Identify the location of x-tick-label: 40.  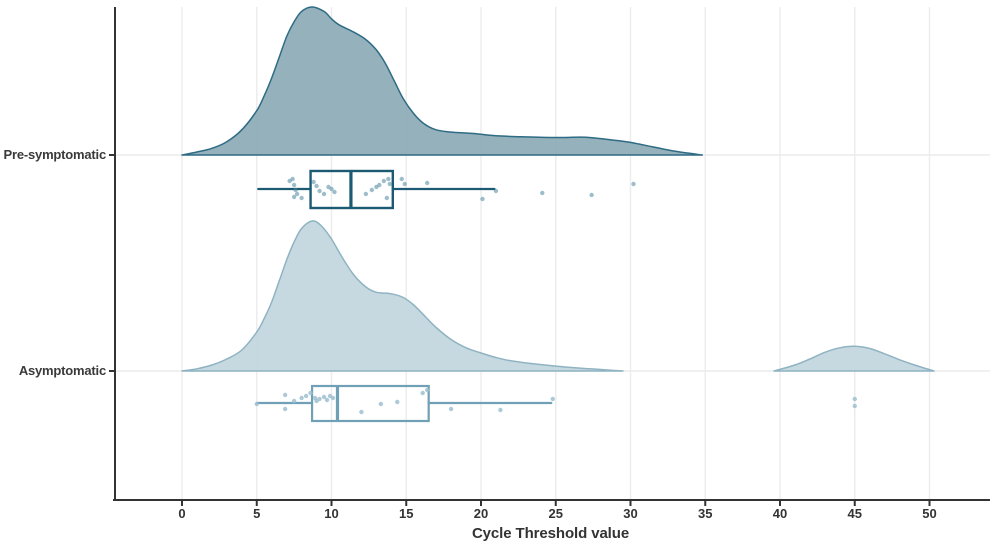
(780, 513).